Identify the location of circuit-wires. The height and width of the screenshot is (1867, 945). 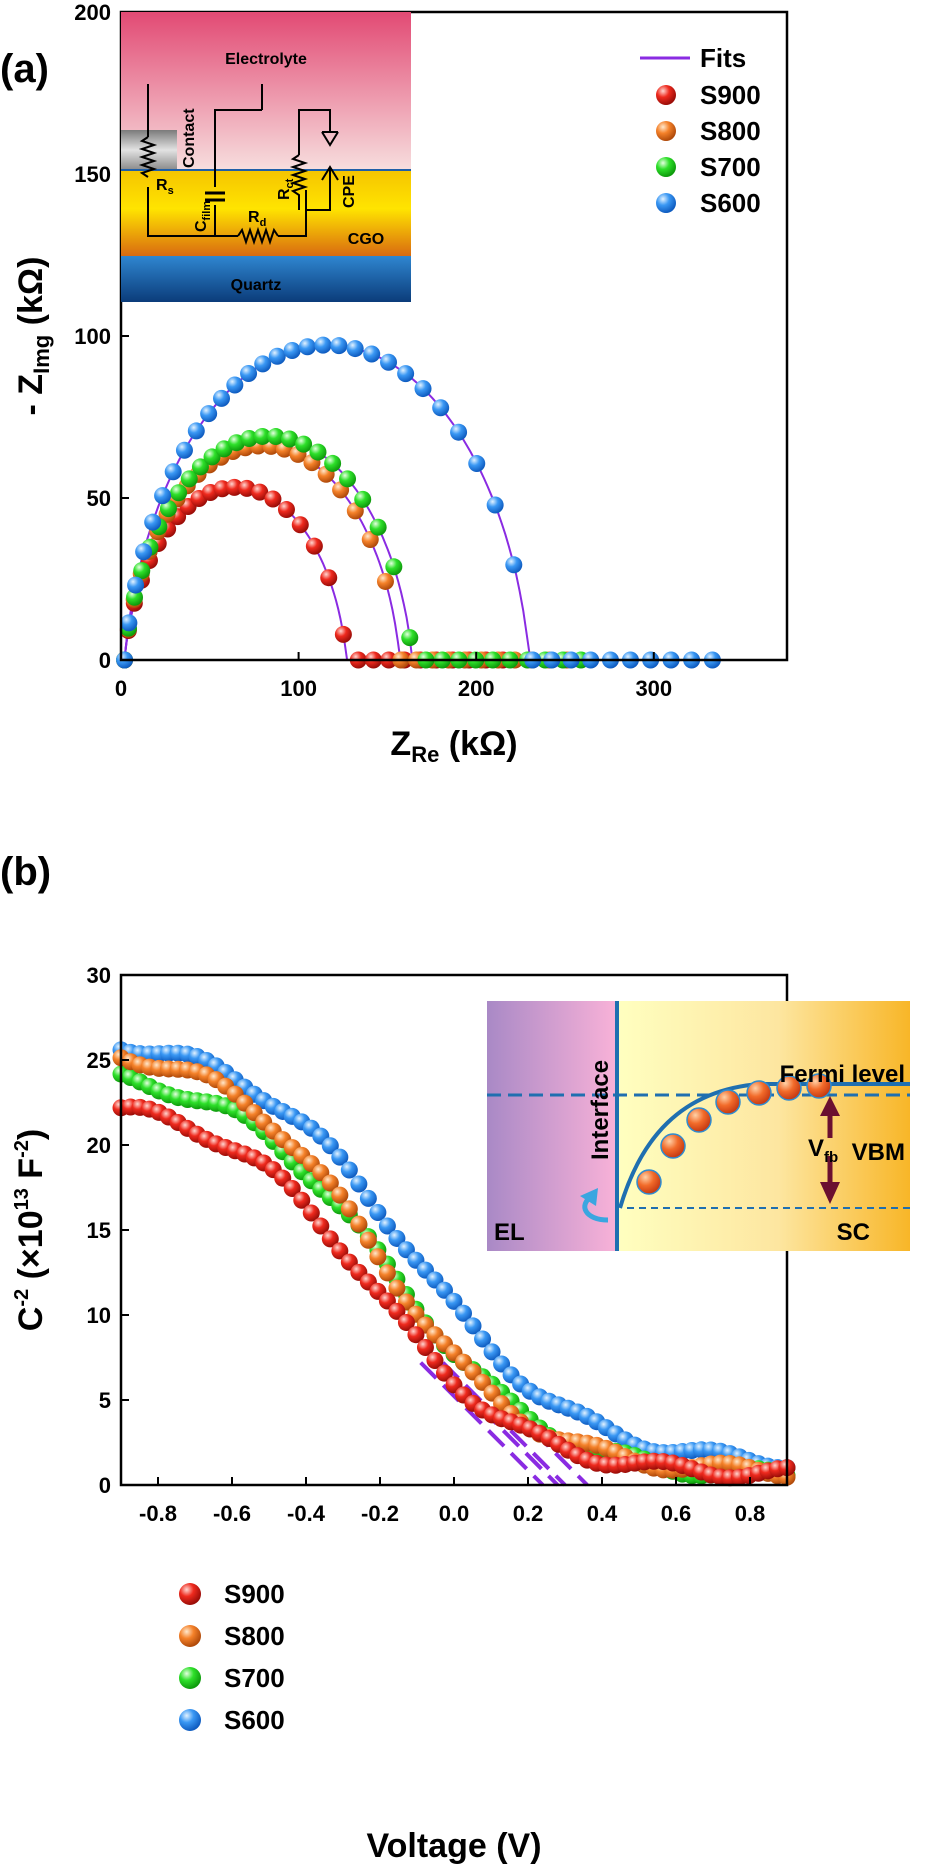
(239, 160).